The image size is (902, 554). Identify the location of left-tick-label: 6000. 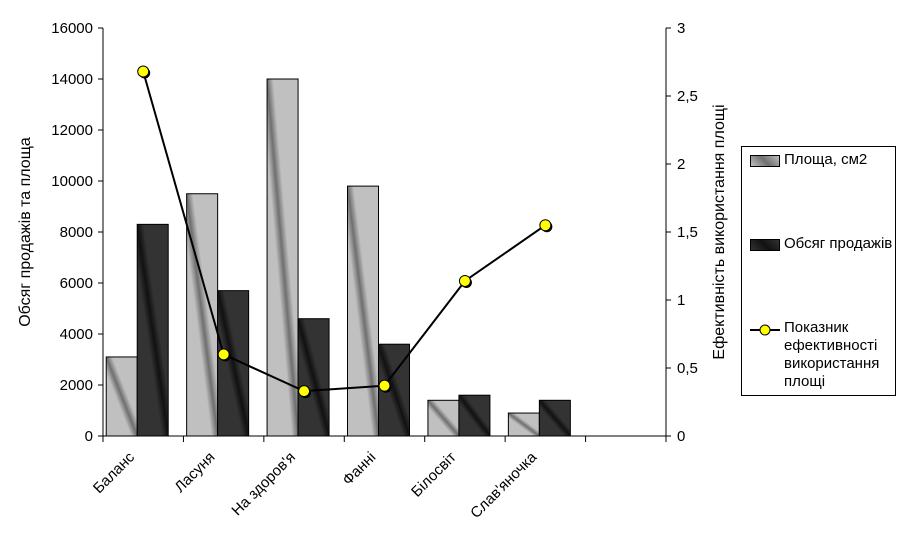
(76, 283).